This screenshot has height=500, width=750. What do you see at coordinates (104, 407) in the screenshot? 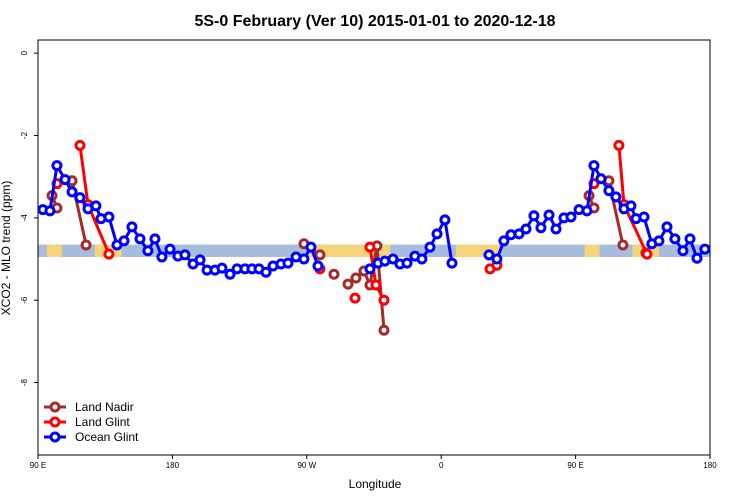
I see `legend-label: Land Nadir` at bounding box center [104, 407].